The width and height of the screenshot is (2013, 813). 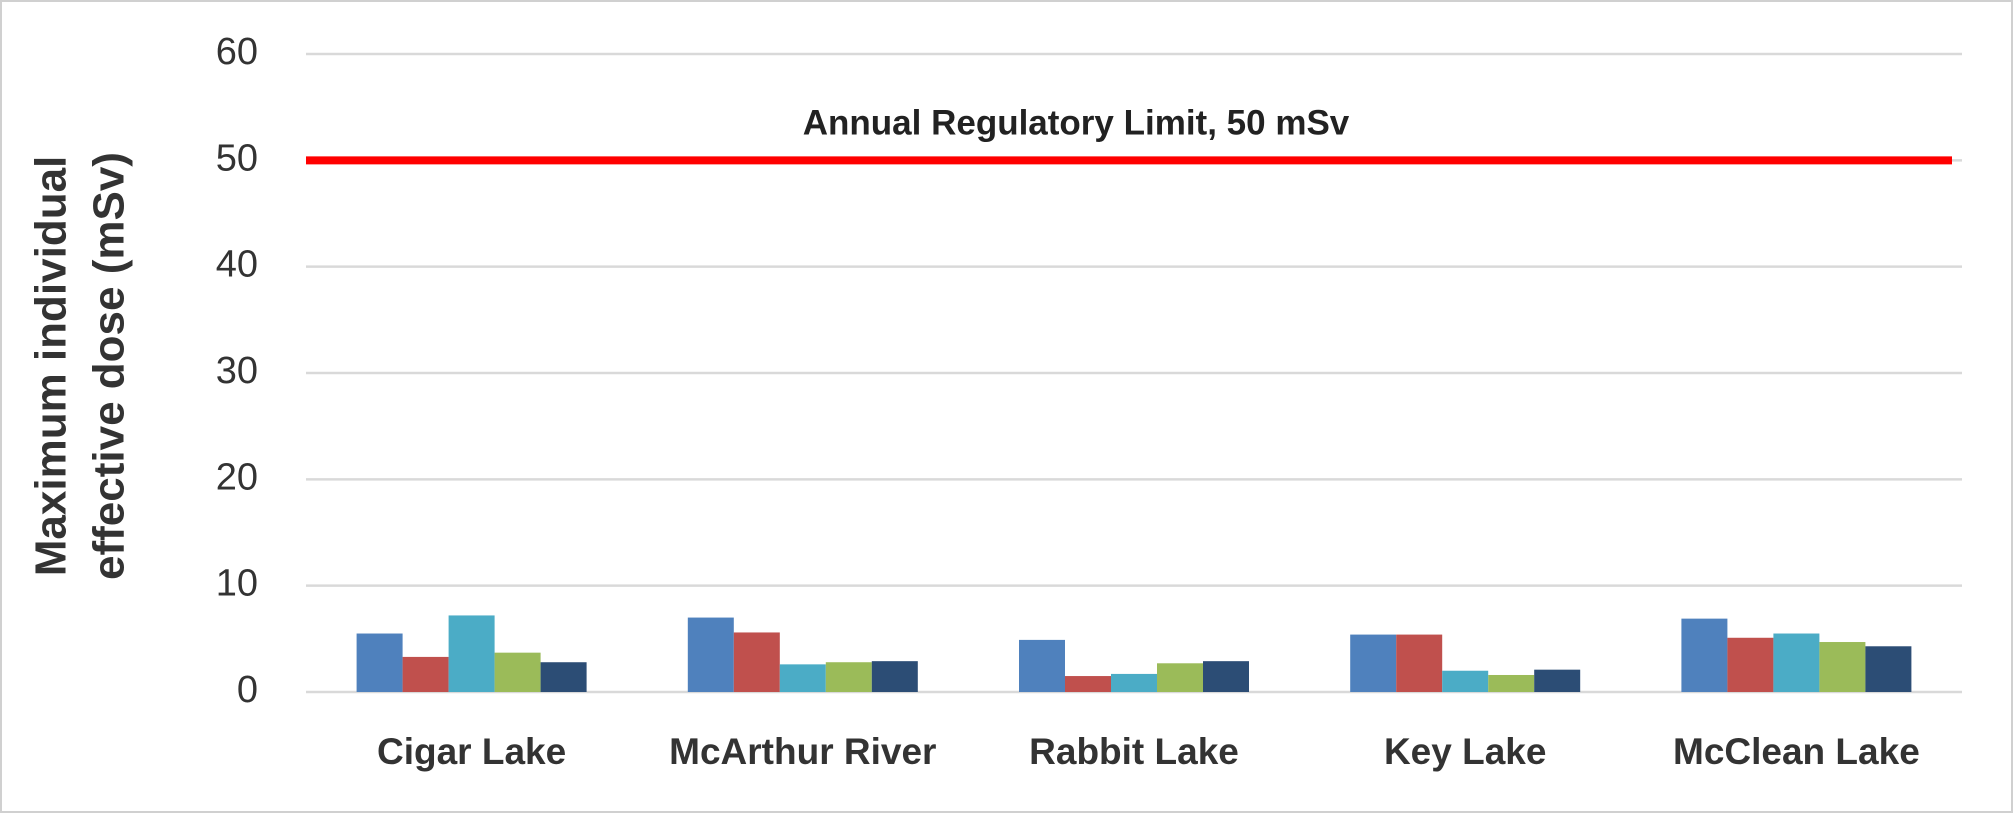 I want to click on y-tick-label: 50, so click(x=237, y=158).